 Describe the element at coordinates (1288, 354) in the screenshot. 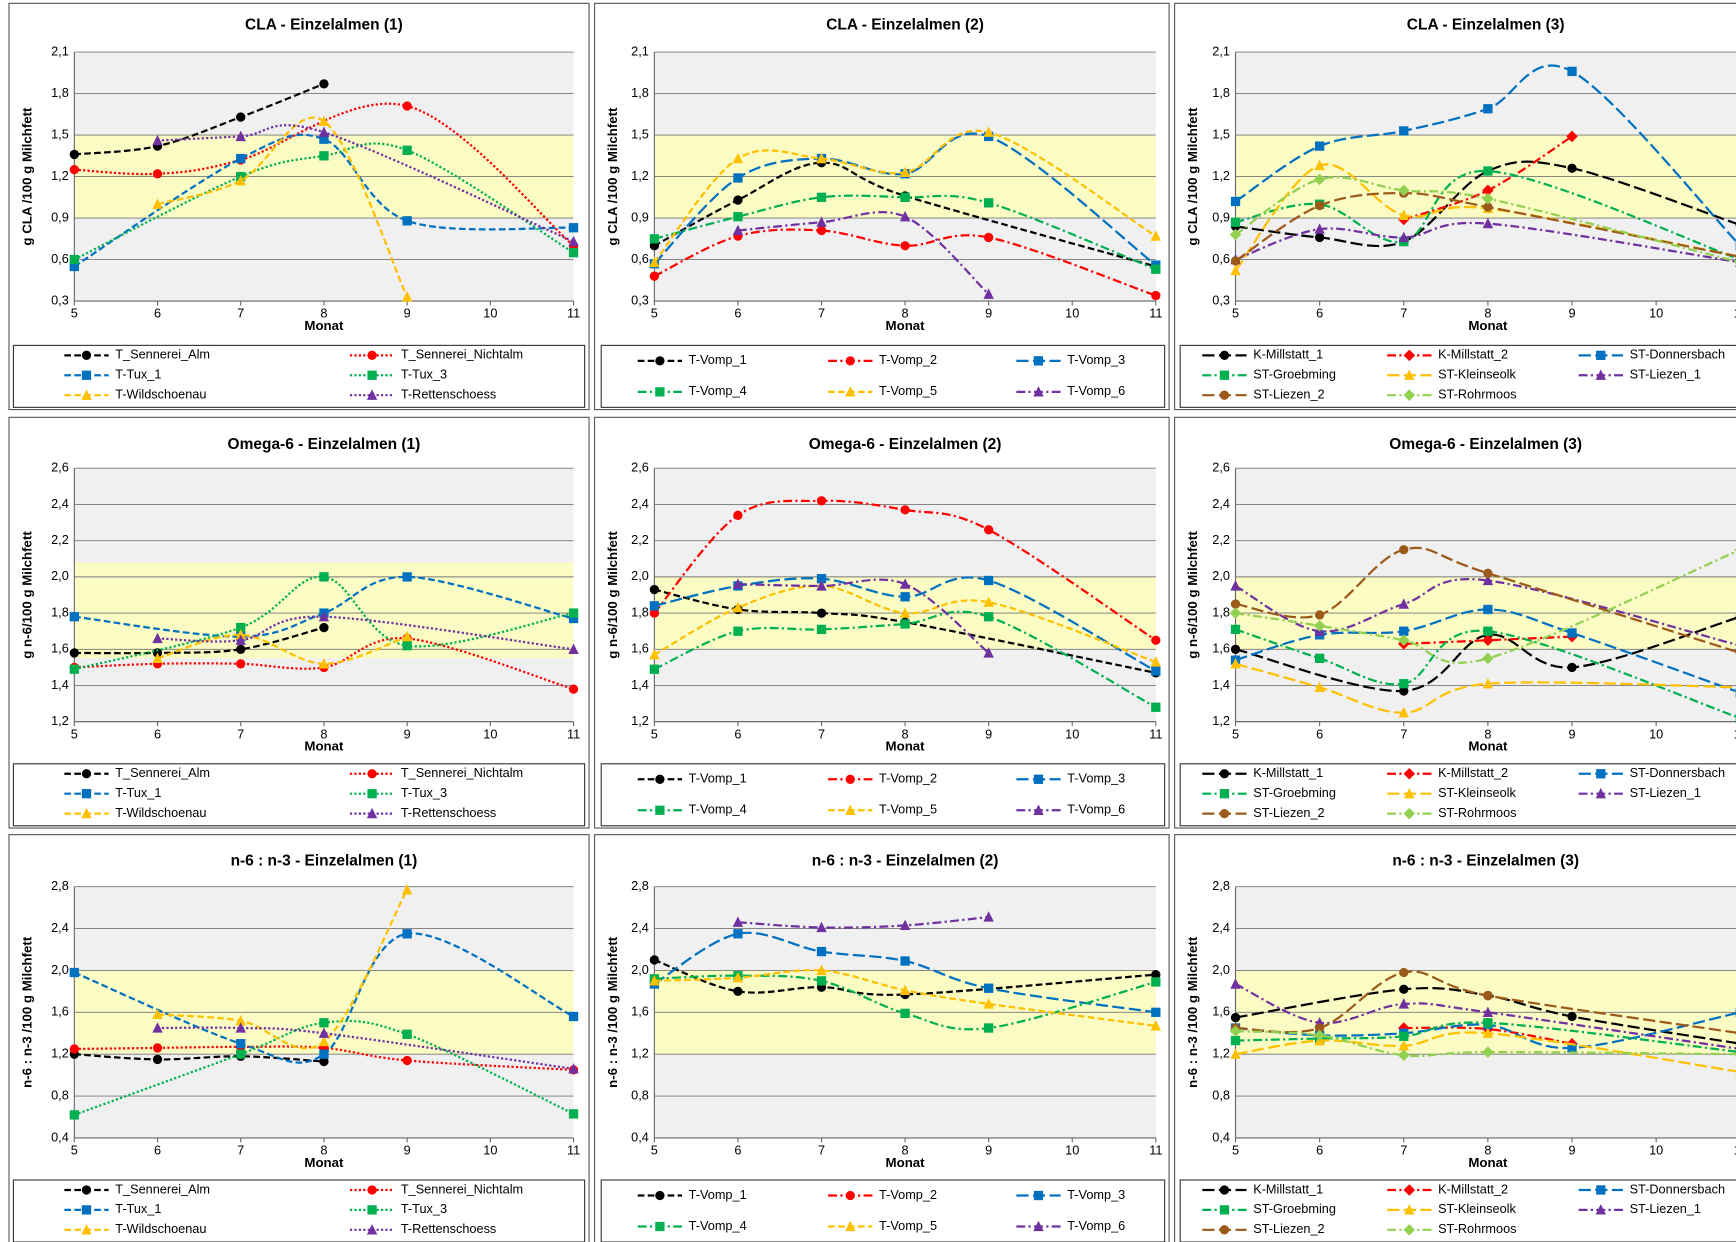

I see `legend-label: K-Millstatt_1` at that location.